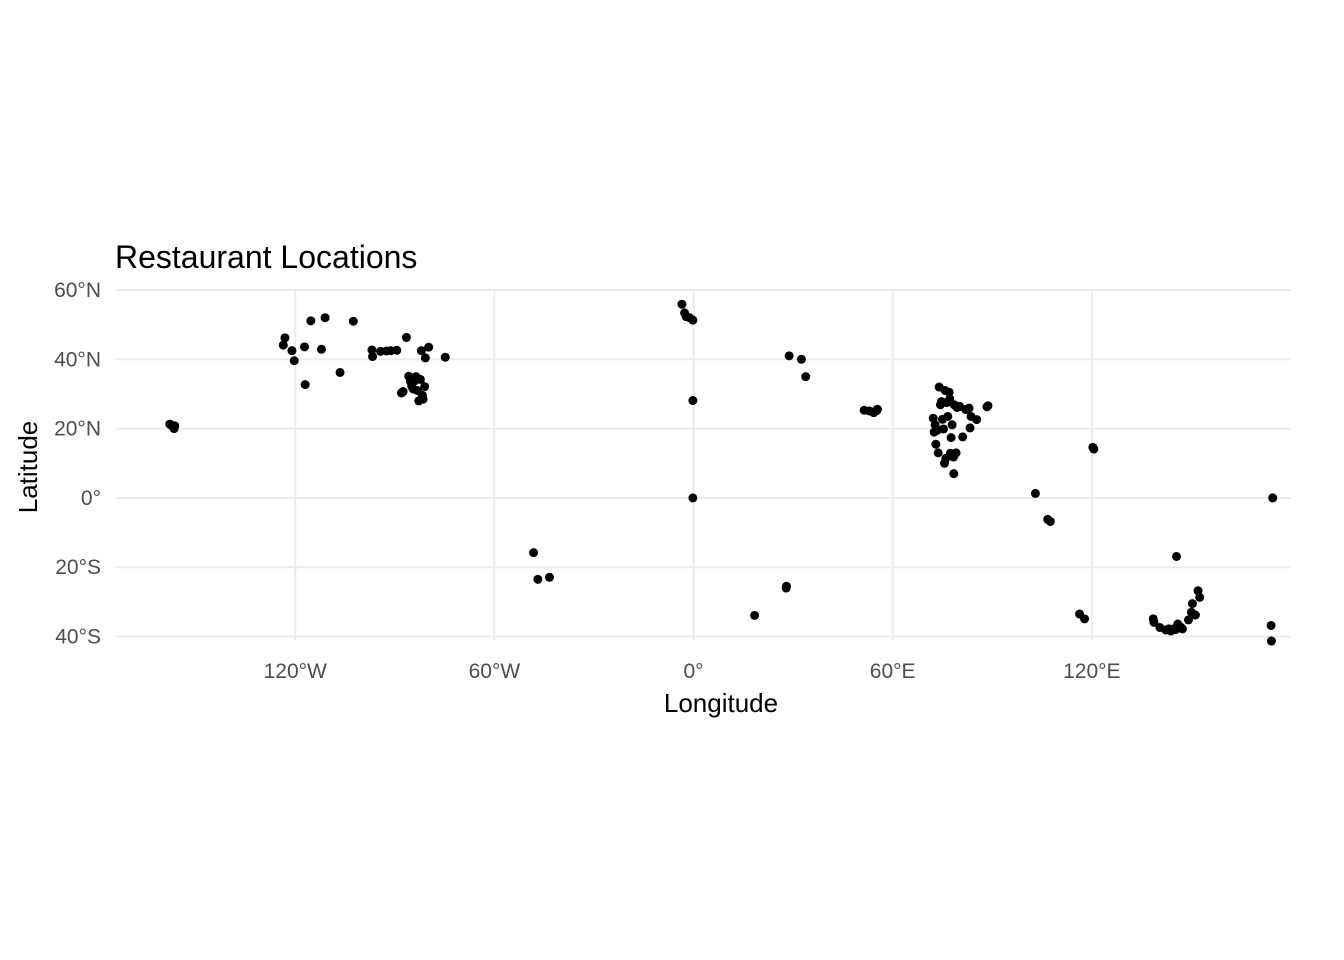  Describe the element at coordinates (893, 671) in the screenshot. I see `x-tick-label: 60°E` at that location.